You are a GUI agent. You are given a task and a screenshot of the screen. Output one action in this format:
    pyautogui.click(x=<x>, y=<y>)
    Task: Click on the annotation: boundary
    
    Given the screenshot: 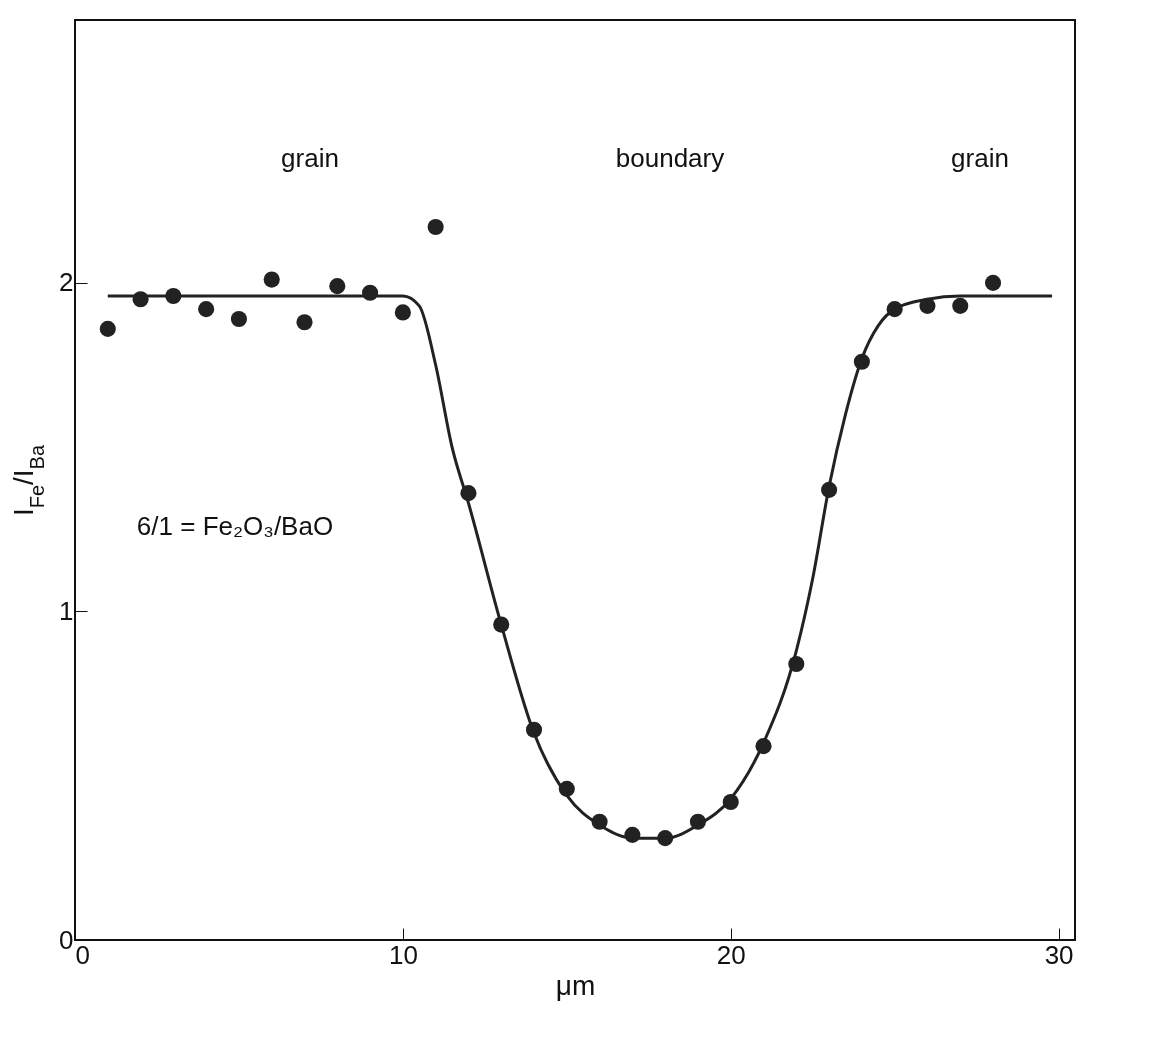 What is the action you would take?
    pyautogui.click(x=670, y=158)
    